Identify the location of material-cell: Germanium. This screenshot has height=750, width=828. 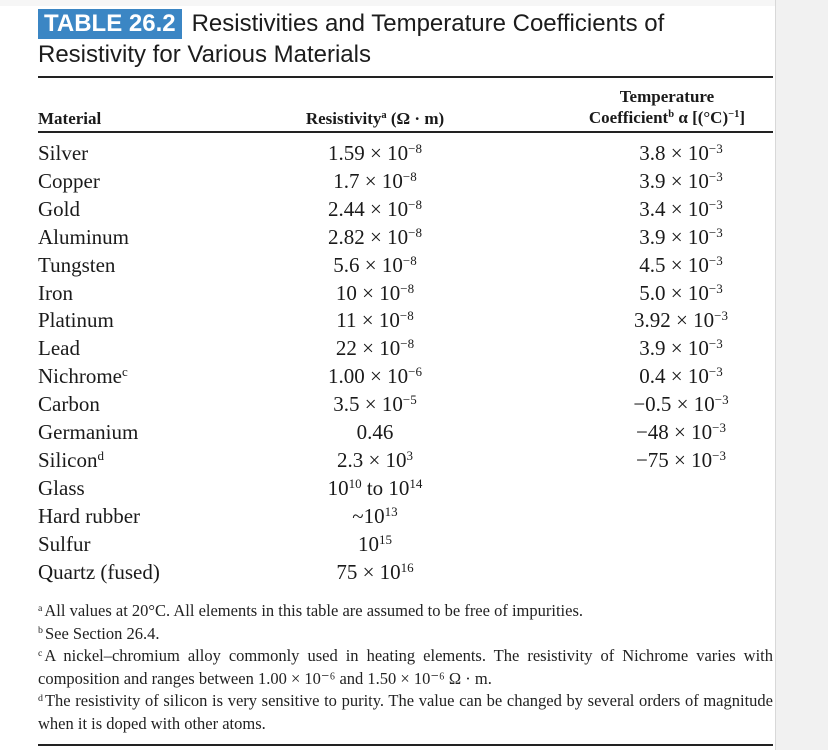
(88, 432).